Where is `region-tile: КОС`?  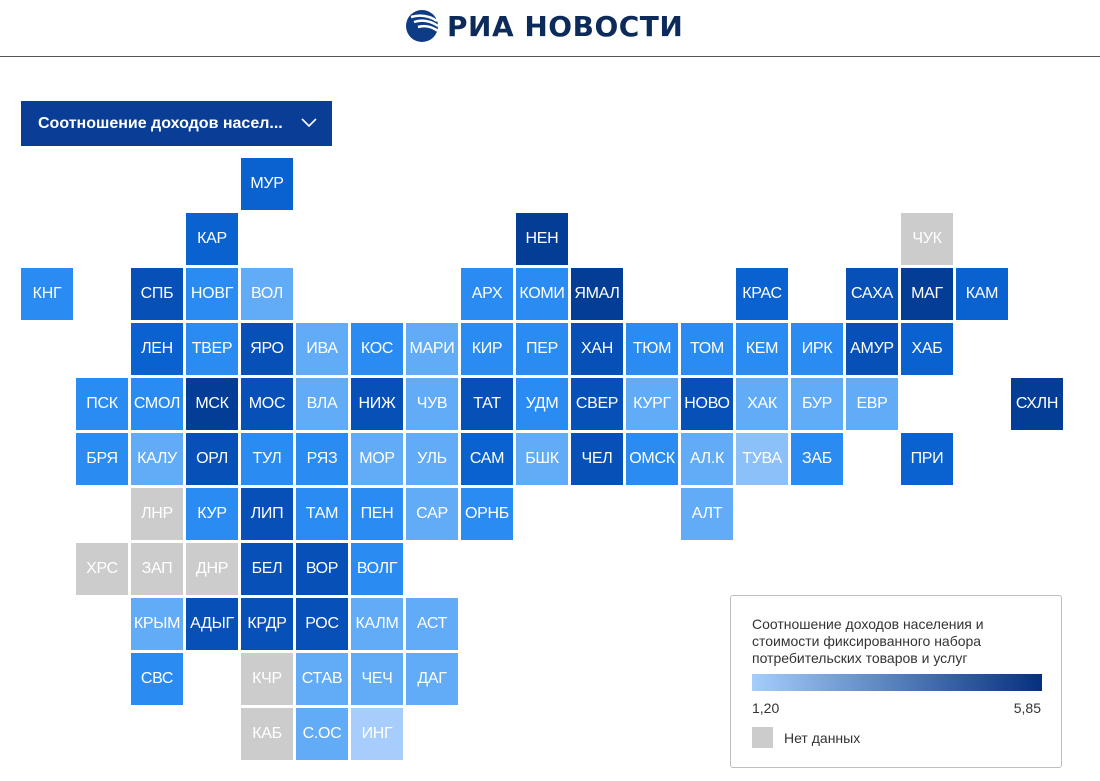 region-tile: КОС is located at coordinates (377, 349).